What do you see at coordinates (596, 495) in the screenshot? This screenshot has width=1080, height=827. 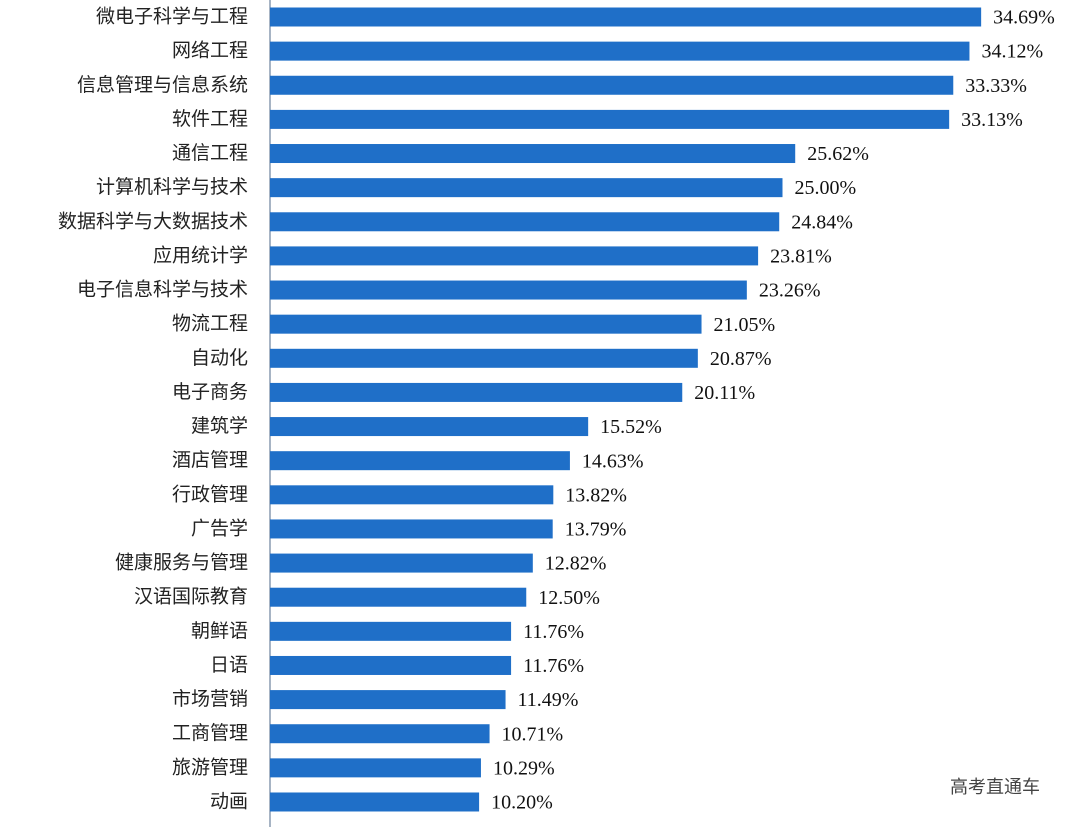 I see `value-label: 13.82%` at bounding box center [596, 495].